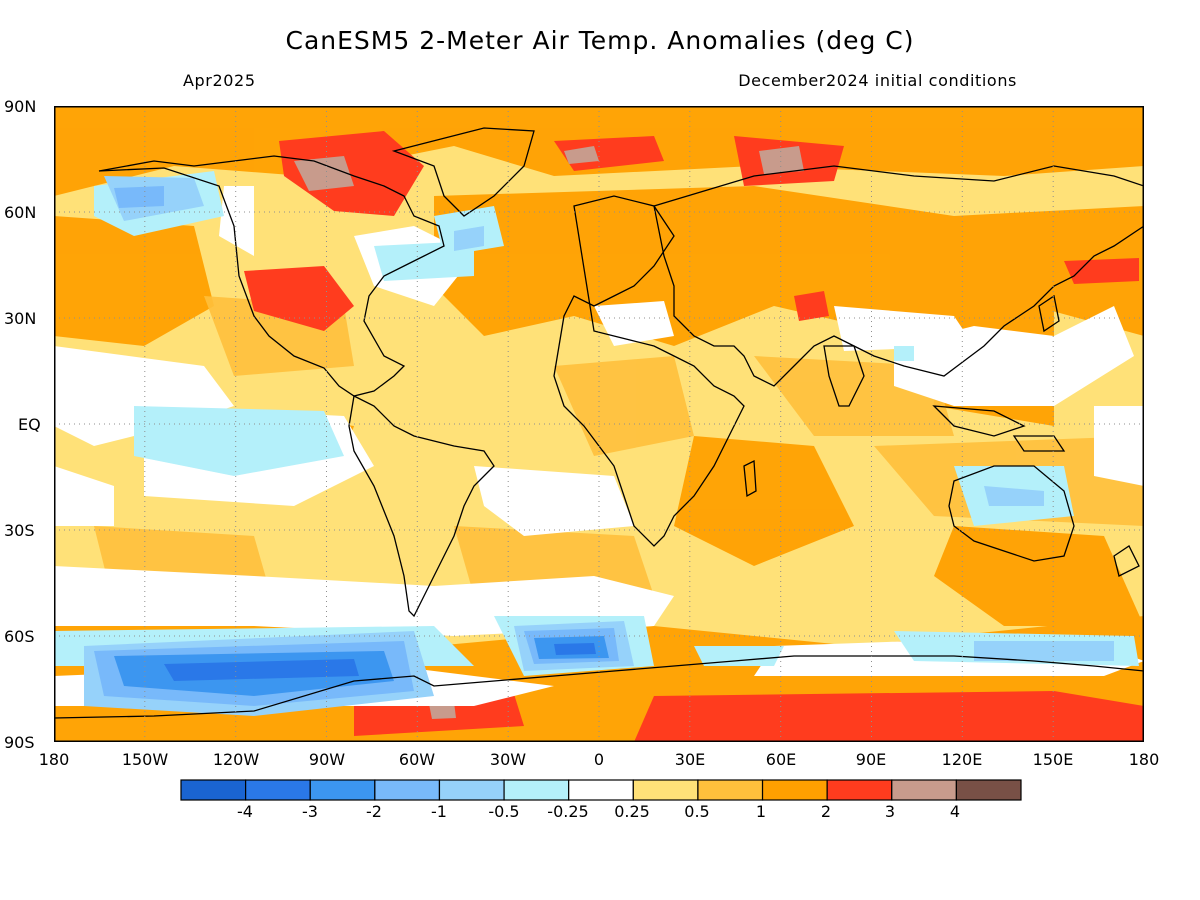 The image size is (1200, 900). I want to click on lon-label-180e: 180, so click(1144, 759).